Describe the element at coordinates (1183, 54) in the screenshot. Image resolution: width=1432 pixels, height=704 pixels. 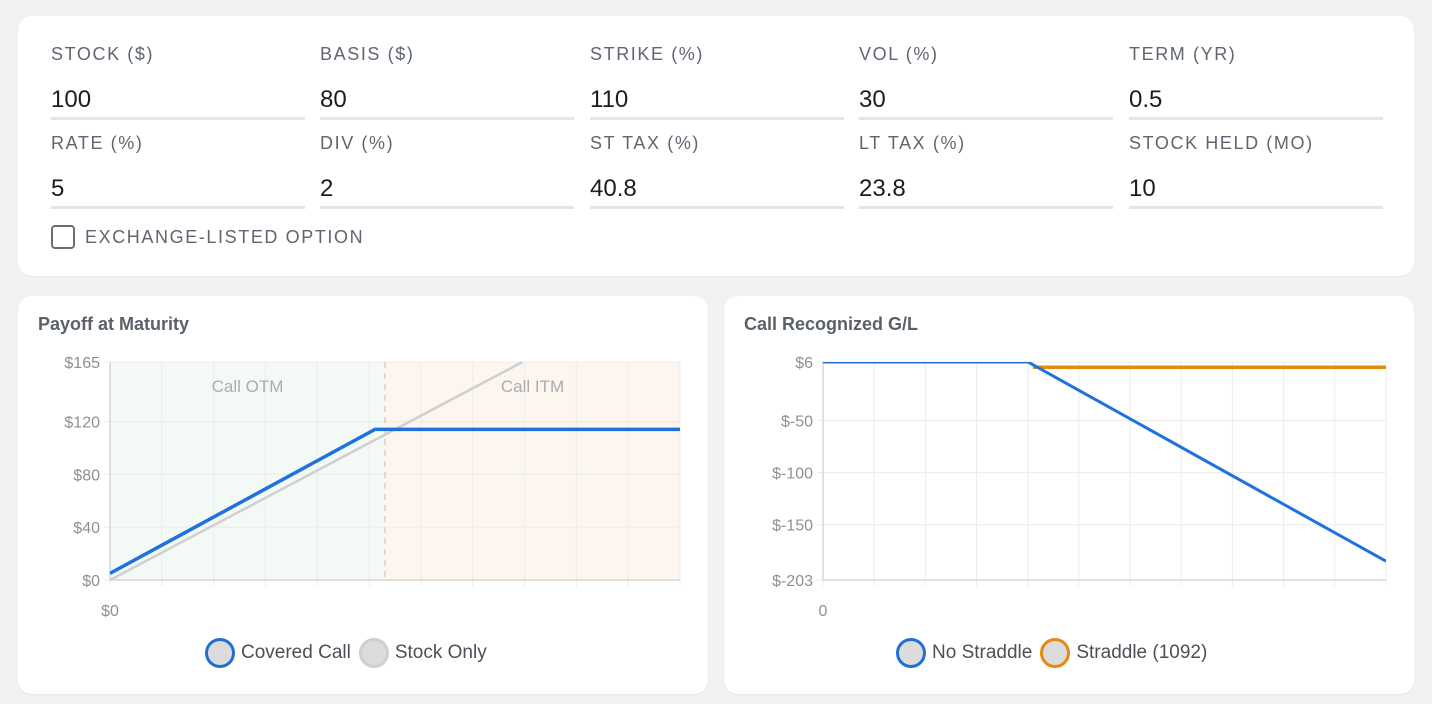
I see `field-label-term-yr: TERM (YR)` at that location.